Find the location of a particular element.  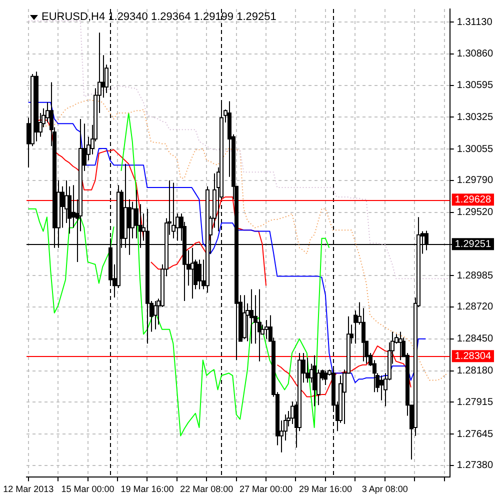

y-tick-label: 1.28985 is located at coordinates (475, 276).